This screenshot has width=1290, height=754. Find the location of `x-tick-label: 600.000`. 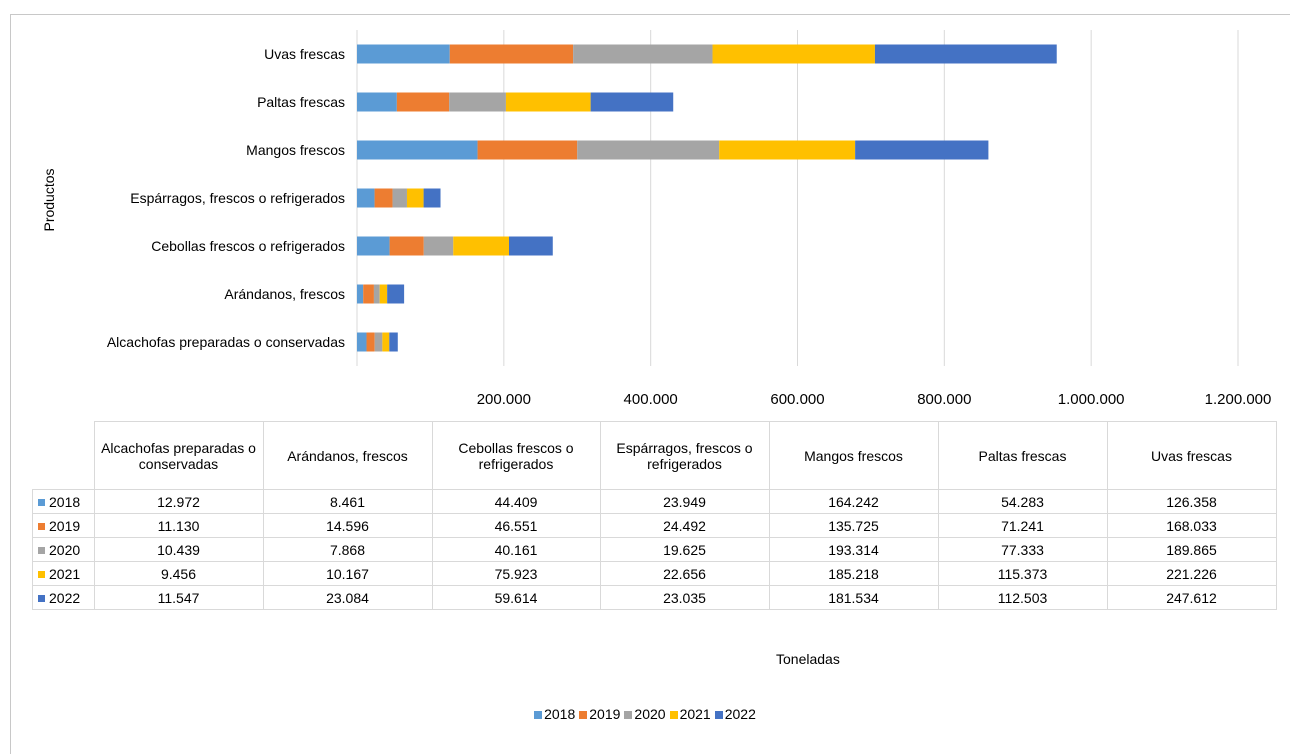

x-tick-label: 600.000 is located at coordinates (797, 399).